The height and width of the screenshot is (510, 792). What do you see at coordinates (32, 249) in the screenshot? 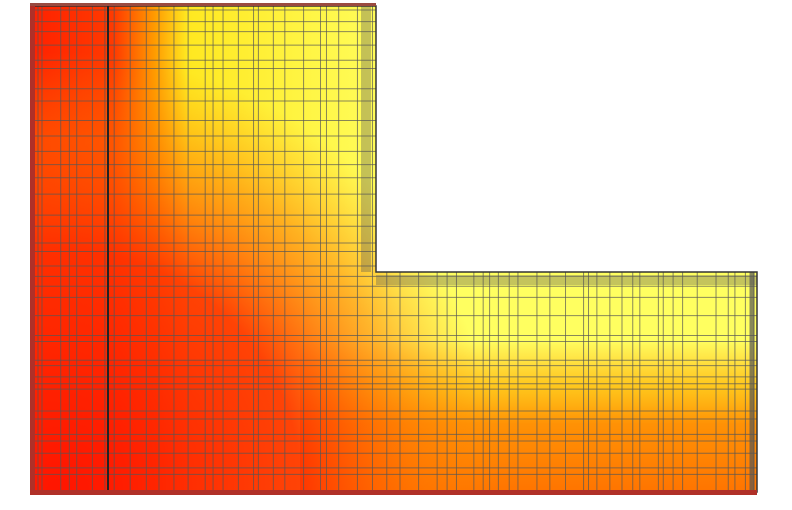
I see `left-wall` at bounding box center [32, 249].